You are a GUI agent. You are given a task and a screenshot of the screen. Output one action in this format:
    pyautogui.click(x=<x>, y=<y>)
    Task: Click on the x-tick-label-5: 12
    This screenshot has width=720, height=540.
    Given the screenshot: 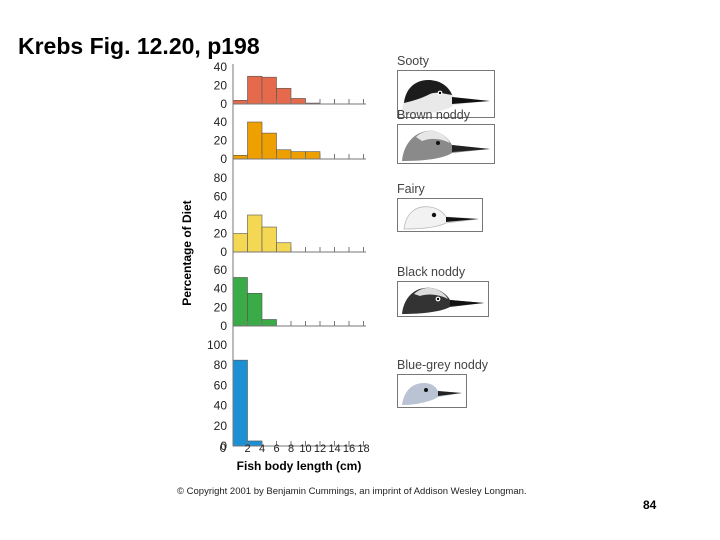 What is the action you would take?
    pyautogui.click(x=320, y=449)
    